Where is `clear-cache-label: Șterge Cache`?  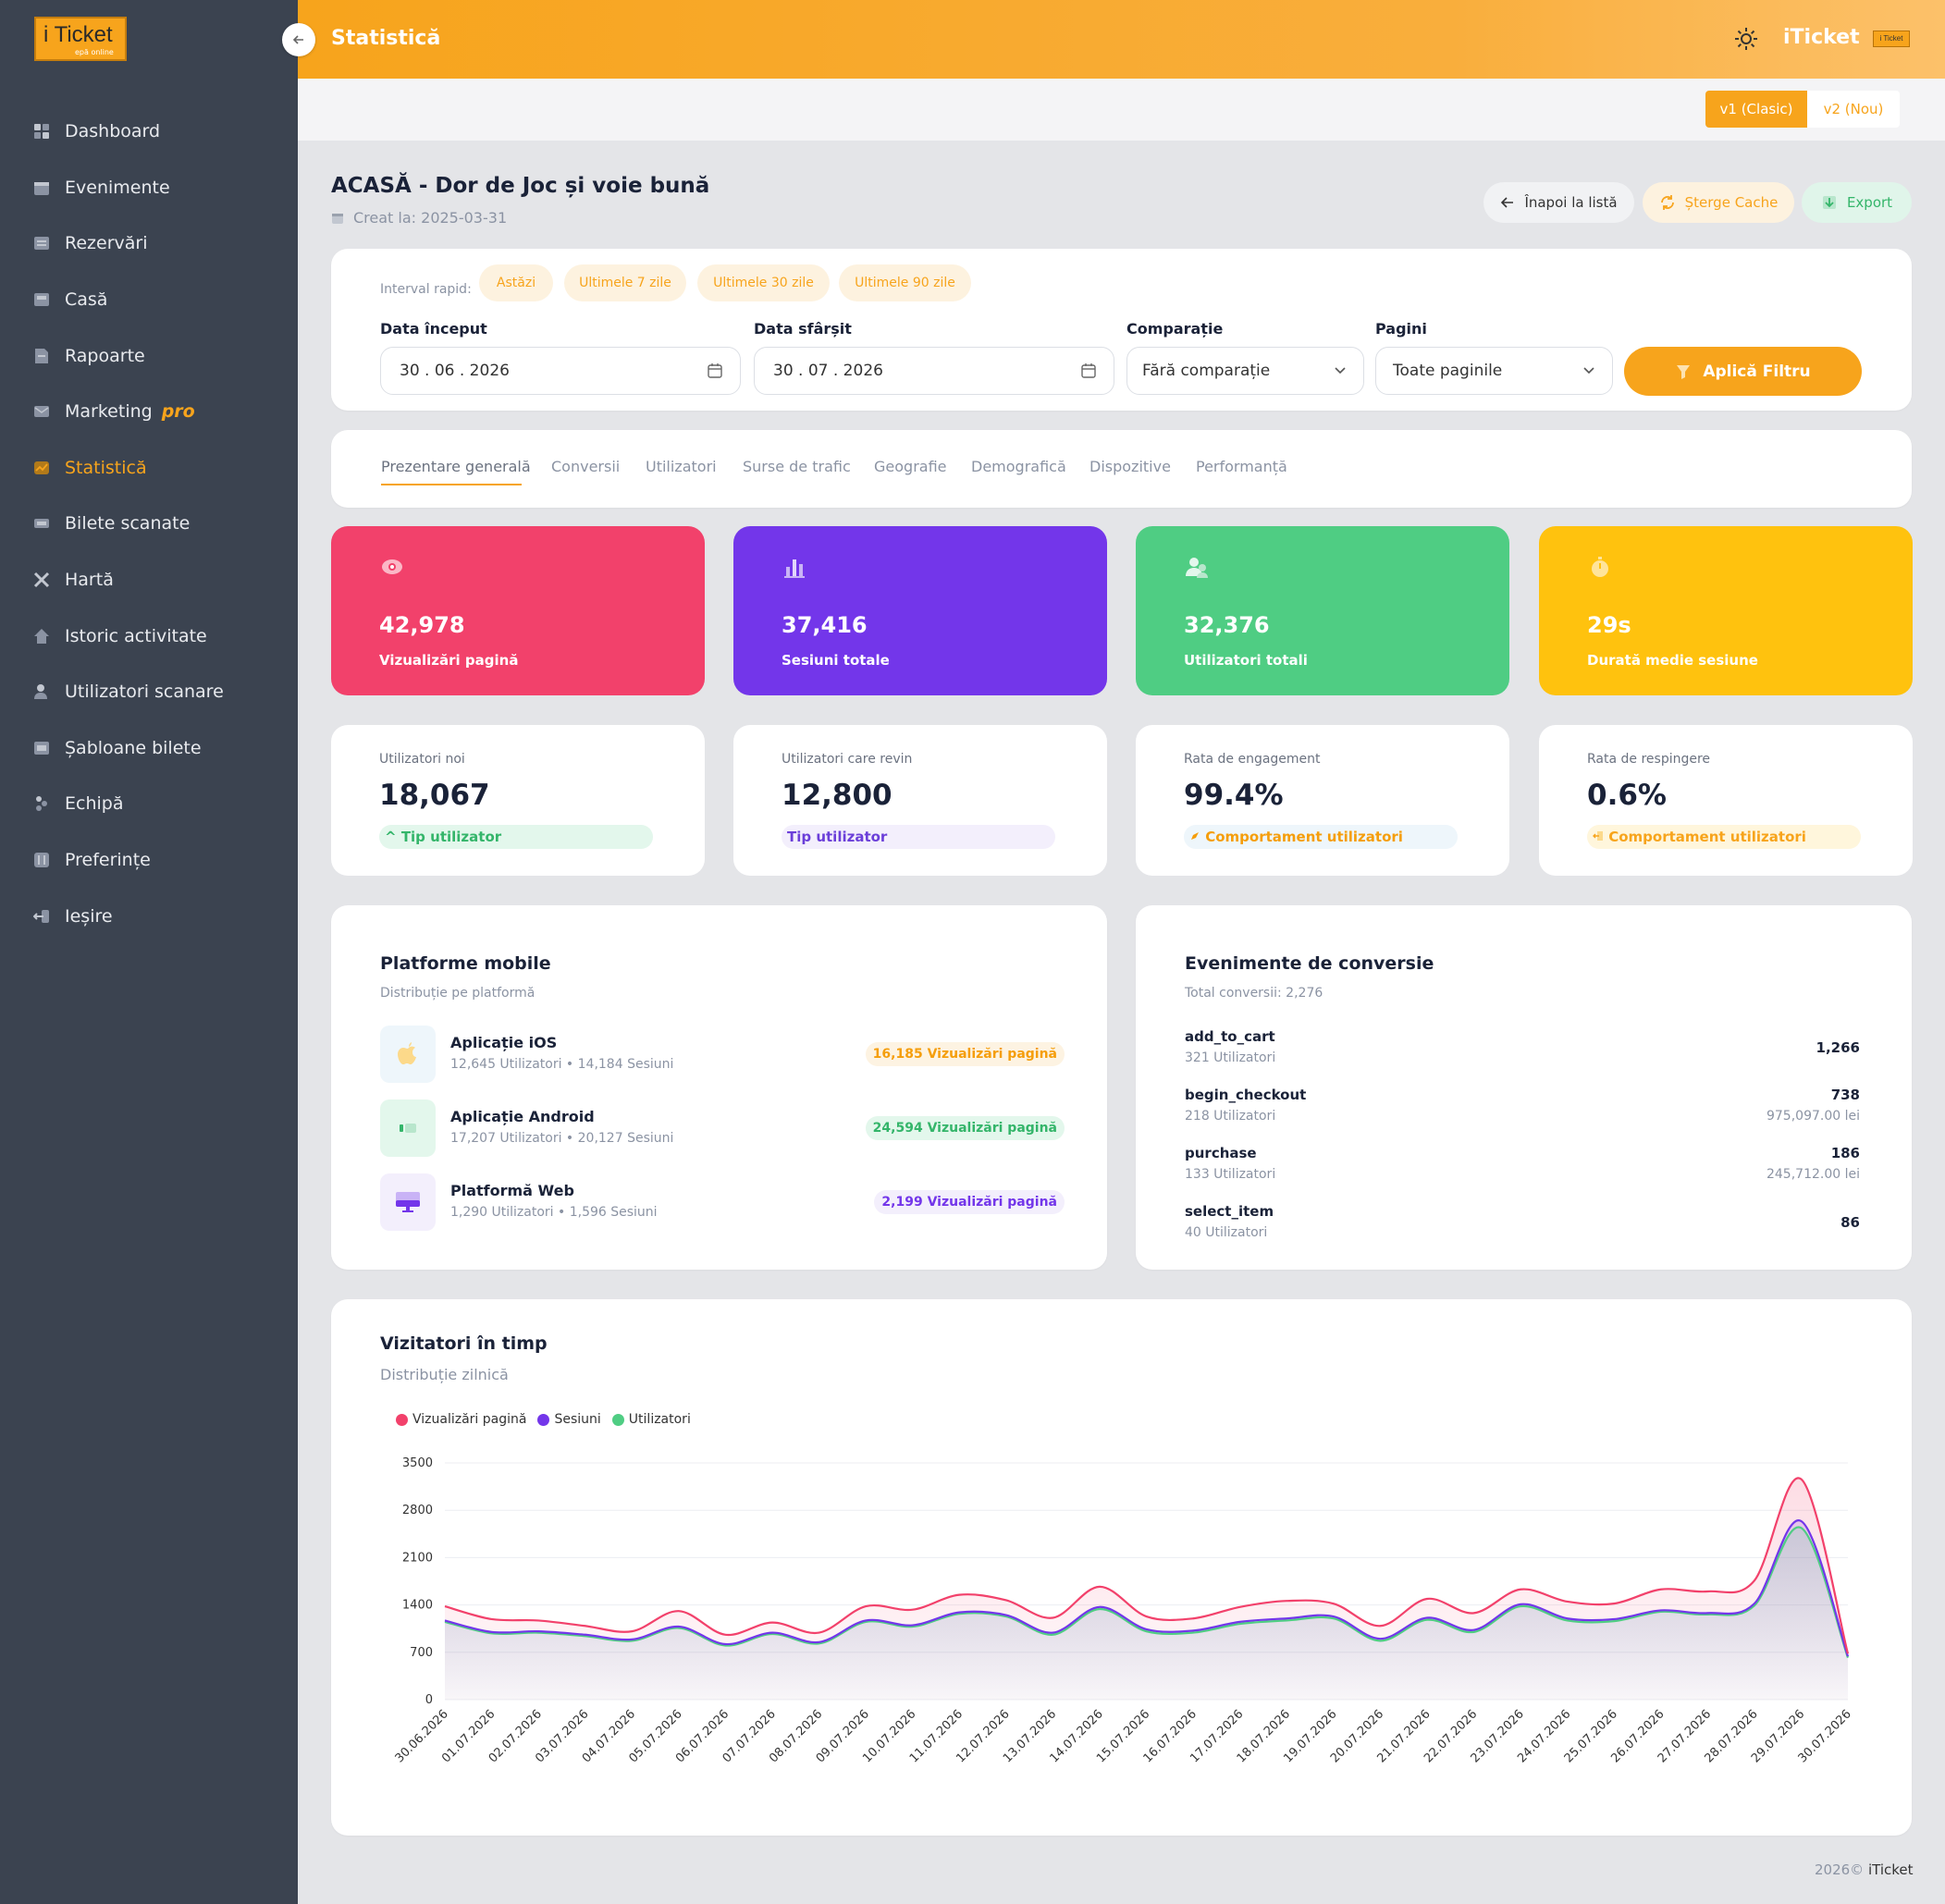 clear-cache-label: Șterge Cache is located at coordinates (1732, 202).